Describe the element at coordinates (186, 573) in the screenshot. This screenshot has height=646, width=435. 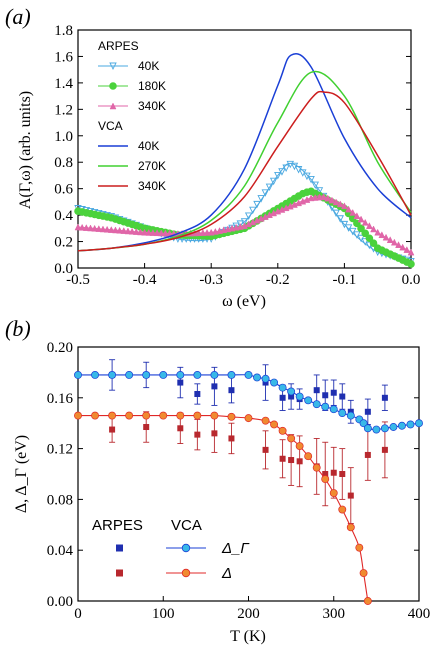
I see `legend-marker-vca` at that location.